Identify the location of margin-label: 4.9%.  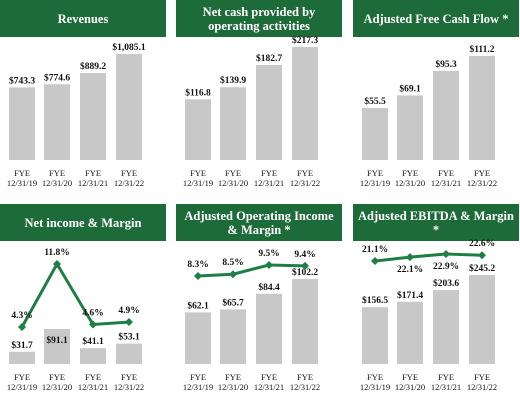
(128, 311).